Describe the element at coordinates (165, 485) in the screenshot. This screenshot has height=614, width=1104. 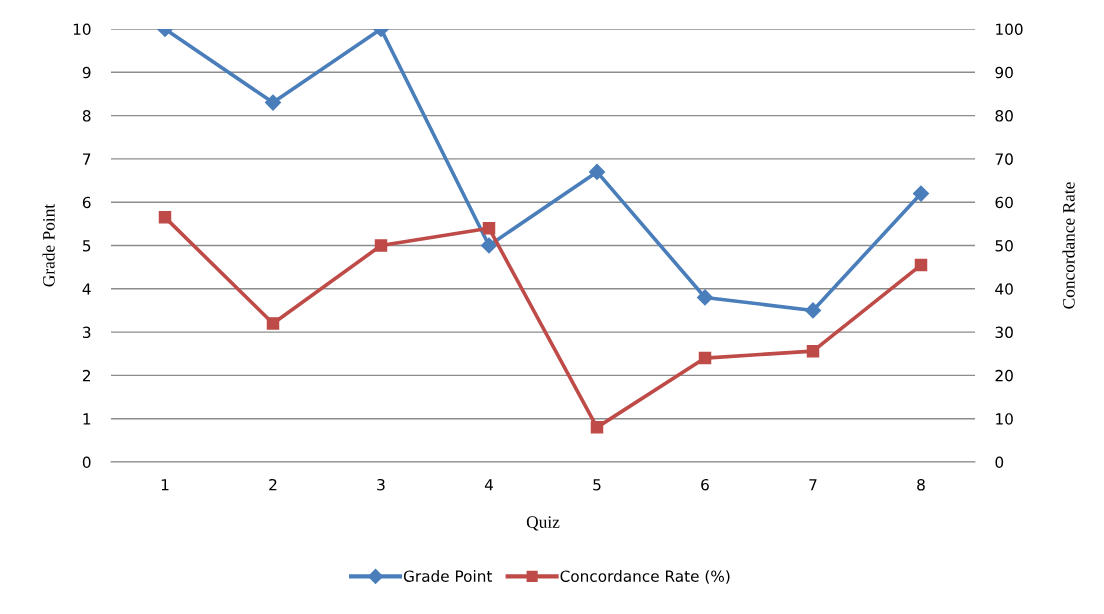
I see `x-tick-label: 1` at that location.